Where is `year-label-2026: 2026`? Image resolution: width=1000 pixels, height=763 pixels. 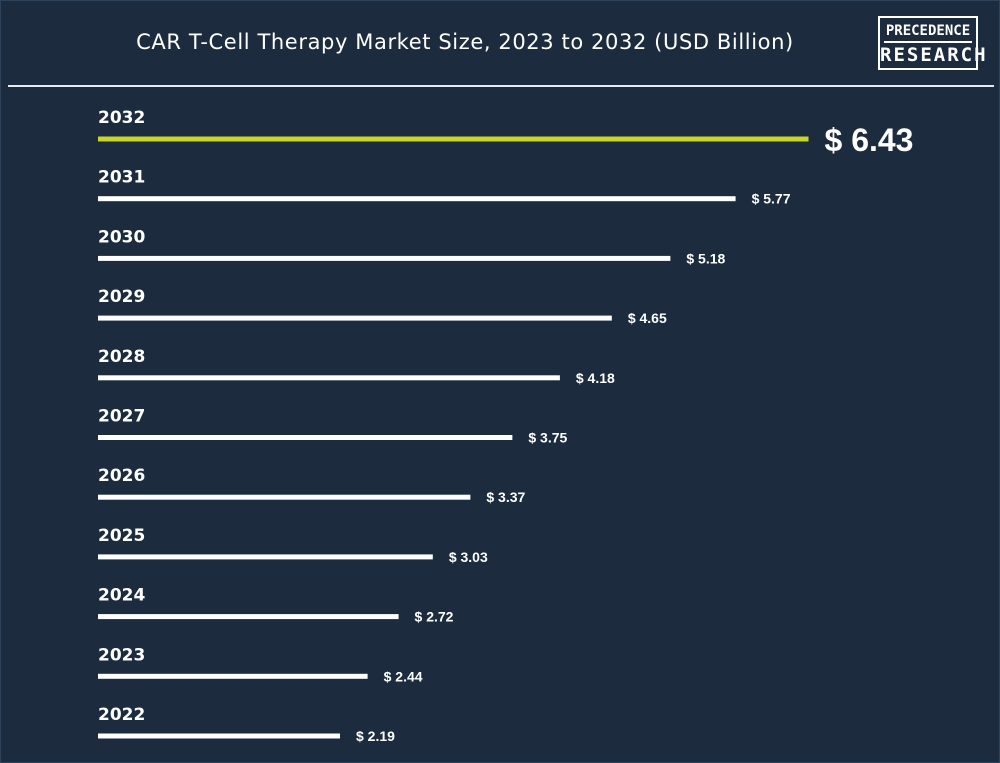
year-label-2026: 2026 is located at coordinates (121, 476).